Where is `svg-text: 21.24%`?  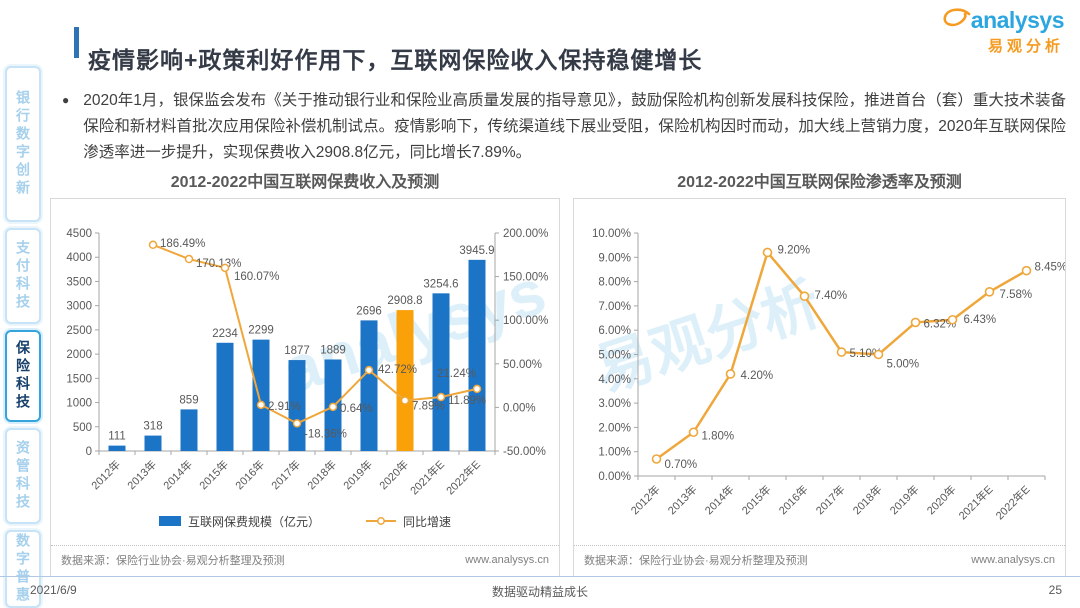
svg-text: 21.24% is located at coordinates (456, 374).